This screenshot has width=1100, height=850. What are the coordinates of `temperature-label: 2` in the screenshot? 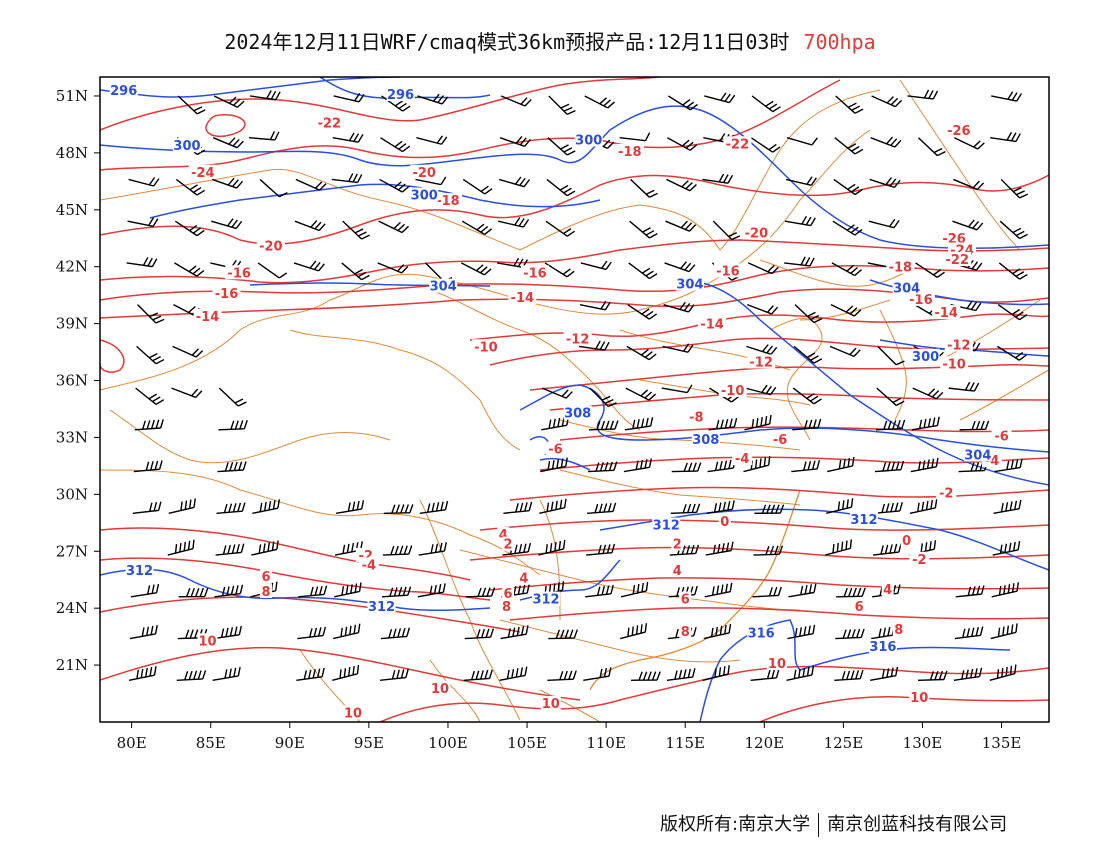 It's located at (677, 545).